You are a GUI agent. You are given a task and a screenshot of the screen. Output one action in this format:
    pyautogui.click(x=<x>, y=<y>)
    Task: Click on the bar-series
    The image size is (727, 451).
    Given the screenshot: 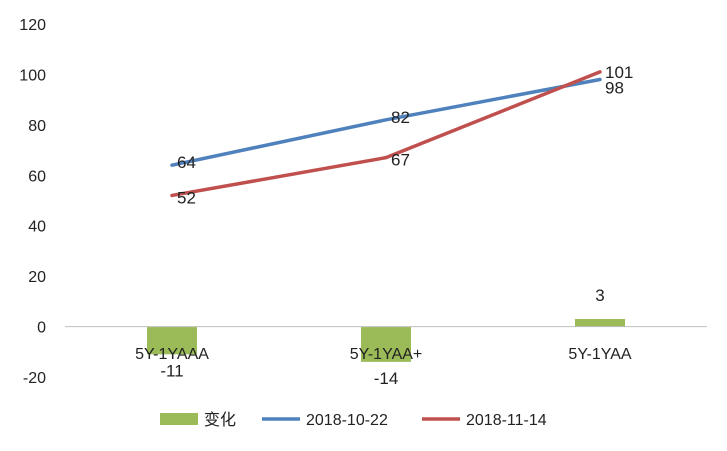 What is the action you would take?
    pyautogui.click(x=386, y=340)
    